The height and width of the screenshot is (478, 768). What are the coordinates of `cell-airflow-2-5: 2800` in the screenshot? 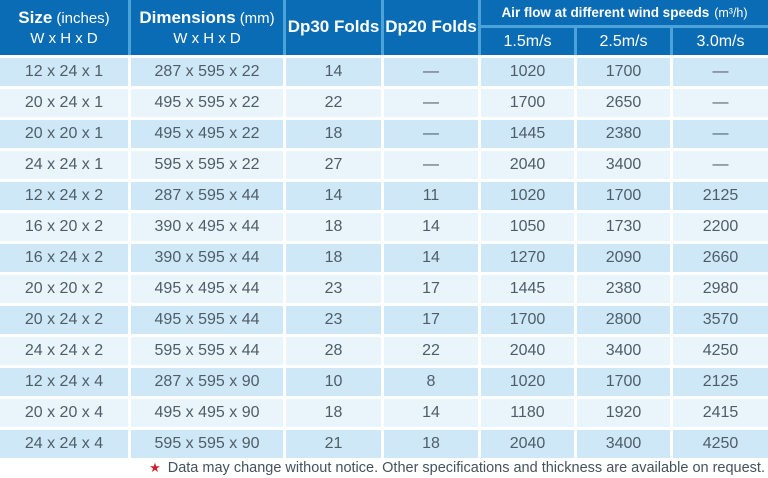 It's located at (623, 320).